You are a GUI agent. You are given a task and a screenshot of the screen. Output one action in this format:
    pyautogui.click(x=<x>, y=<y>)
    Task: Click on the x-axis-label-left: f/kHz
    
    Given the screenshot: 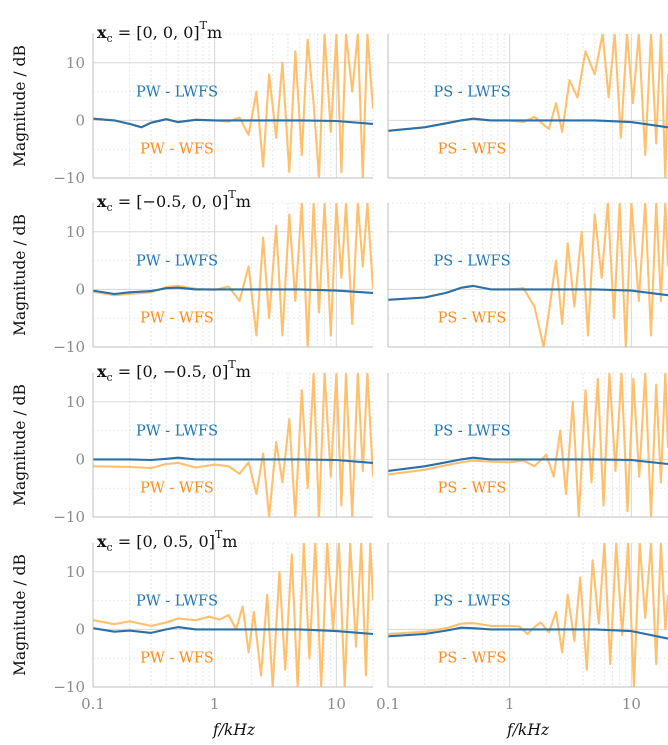 What is the action you would take?
    pyautogui.click(x=234, y=730)
    